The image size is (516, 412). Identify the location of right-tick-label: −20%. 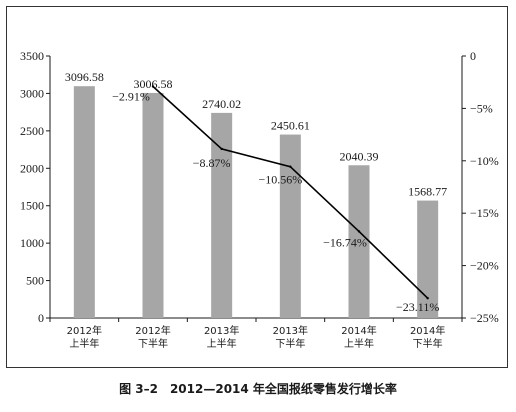
(484, 266).